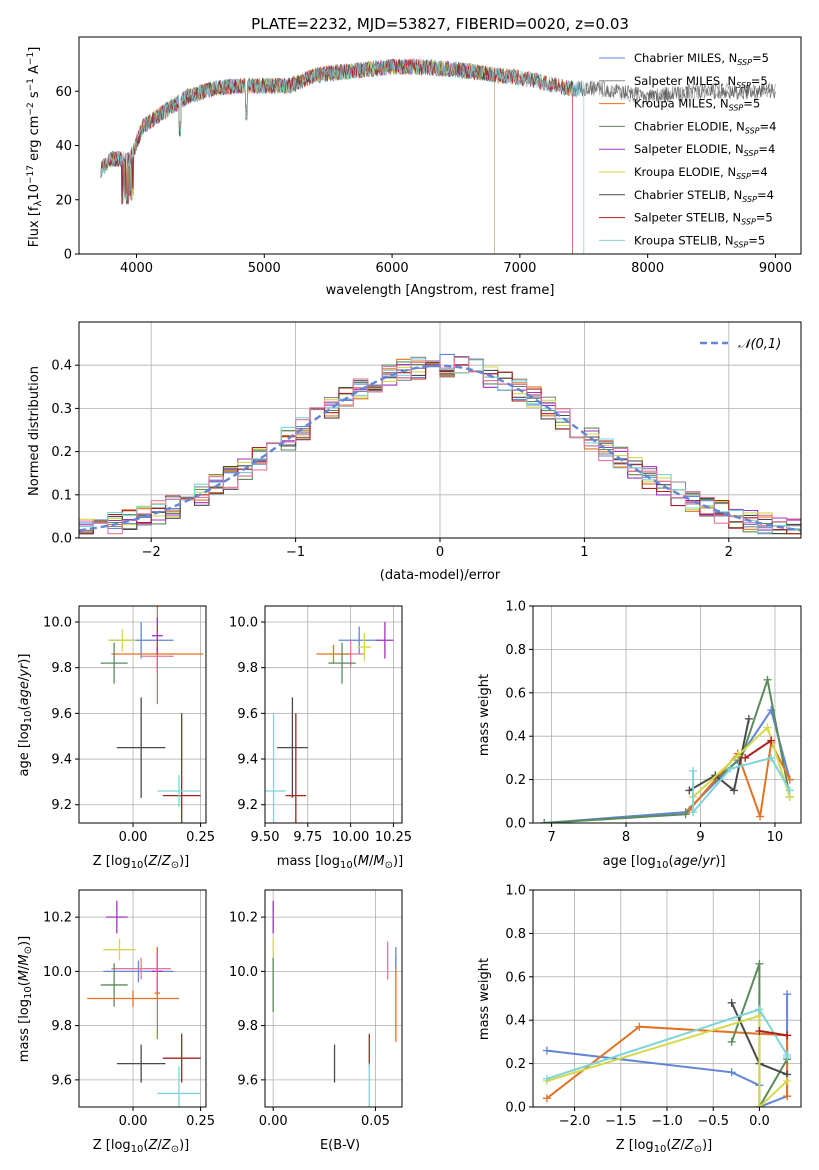 This screenshot has width=819, height=1170. What do you see at coordinates (141, 1146) in the screenshot?
I see `mass-z-xlabel: Z [log10(Z/Z⊙)]` at bounding box center [141, 1146].